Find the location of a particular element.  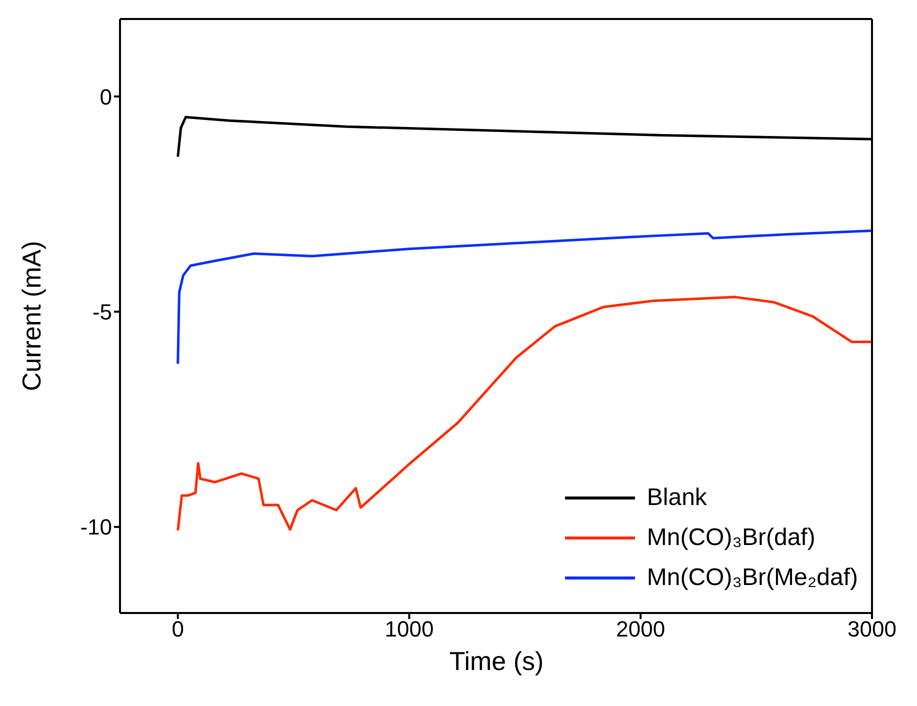

x-tick-label: 2000 is located at coordinates (641, 629).